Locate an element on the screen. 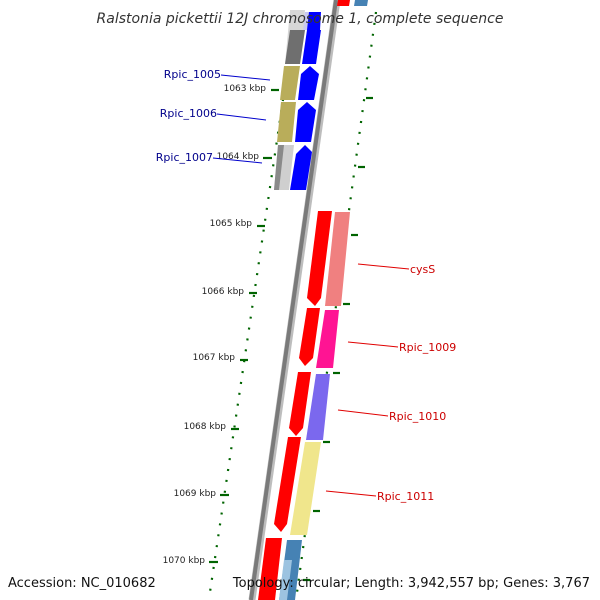  reverse-genes is located at coordinates (304, 405).